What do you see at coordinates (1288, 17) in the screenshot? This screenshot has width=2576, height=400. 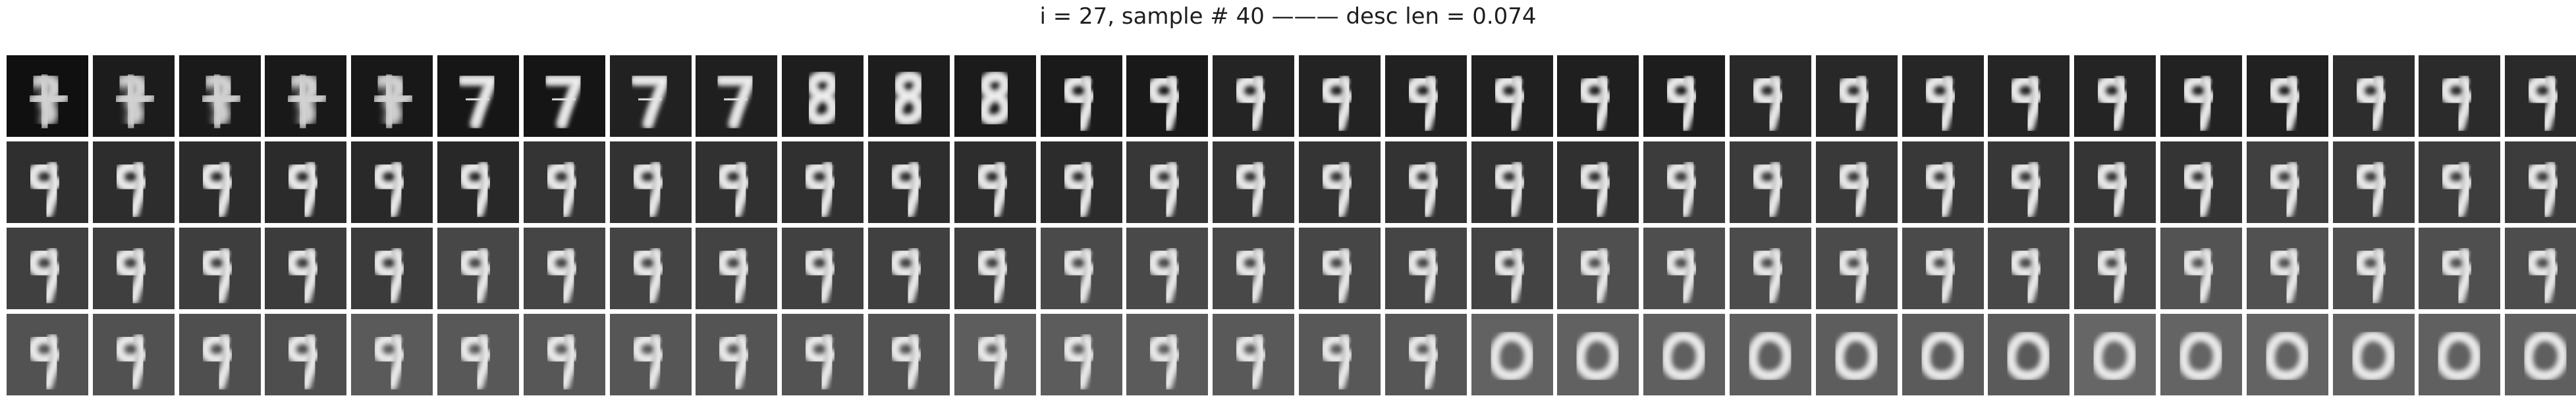 I see `figure-title: i = 27, sample # 40 ——— desc len = 0.074` at bounding box center [1288, 17].